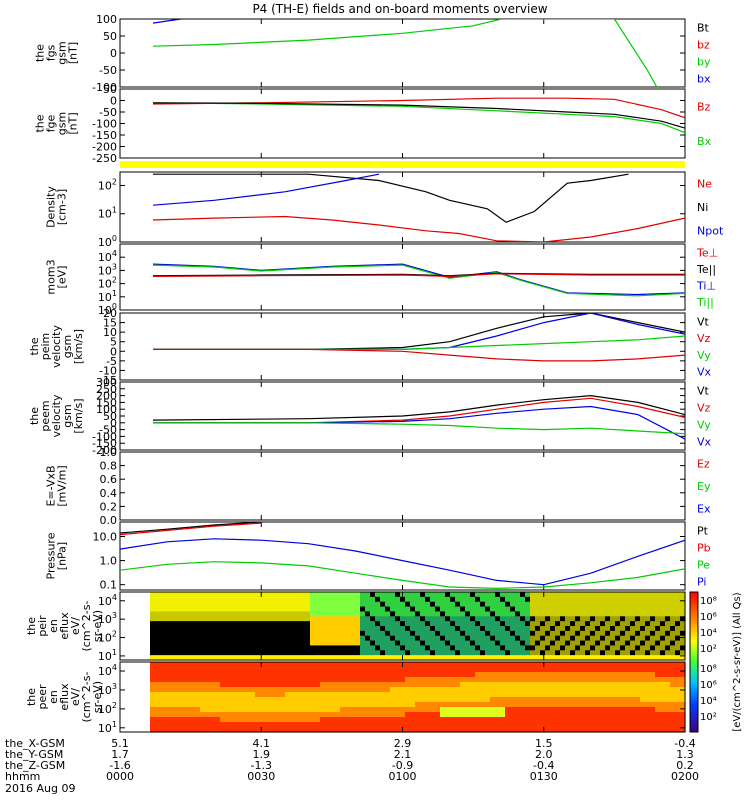  Describe the element at coordinates (114, 293) in the screenshot. I see `y-tick-exponent: 1` at that location.